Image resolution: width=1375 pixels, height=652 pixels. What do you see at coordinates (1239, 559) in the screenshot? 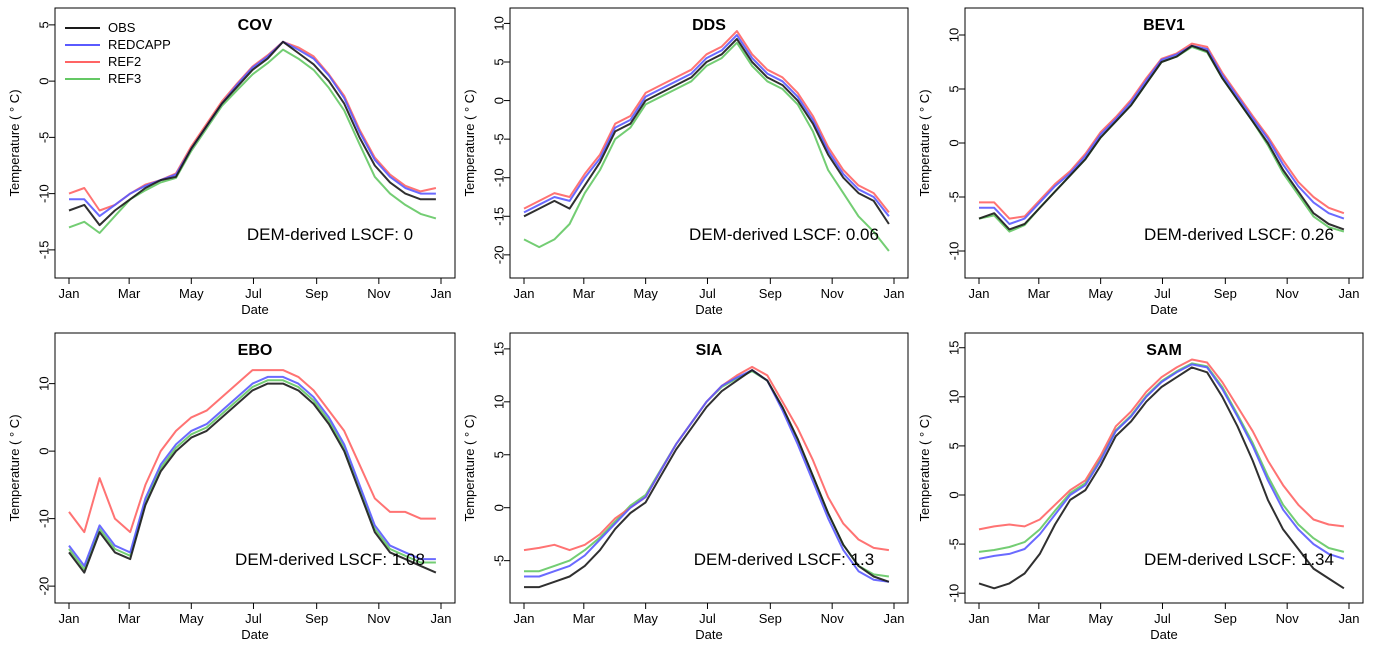
I see `lscf-annotation: DEM-derived LSCF: 1.34` at bounding box center [1239, 559].